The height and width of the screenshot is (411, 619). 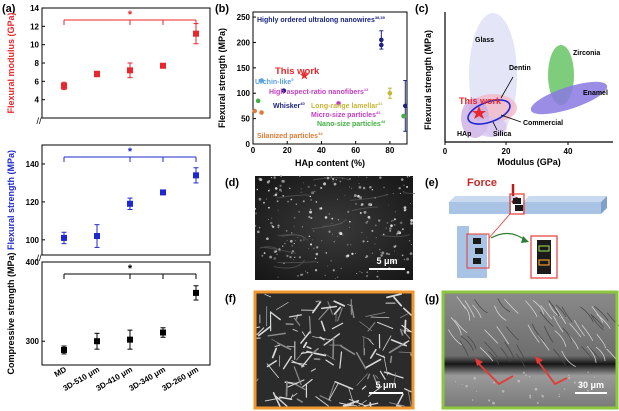 What do you see at coordinates (544, 257) in the screenshot?
I see `inset-column` at bounding box center [544, 257].